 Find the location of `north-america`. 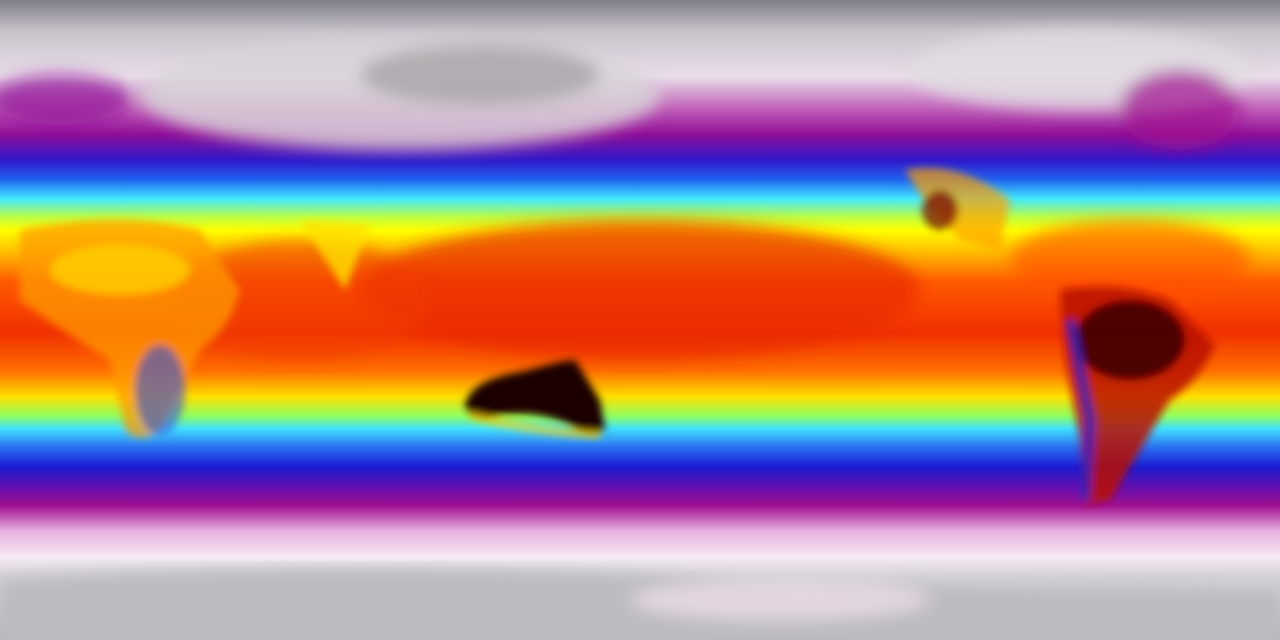

north-america is located at coordinates (957, 209).